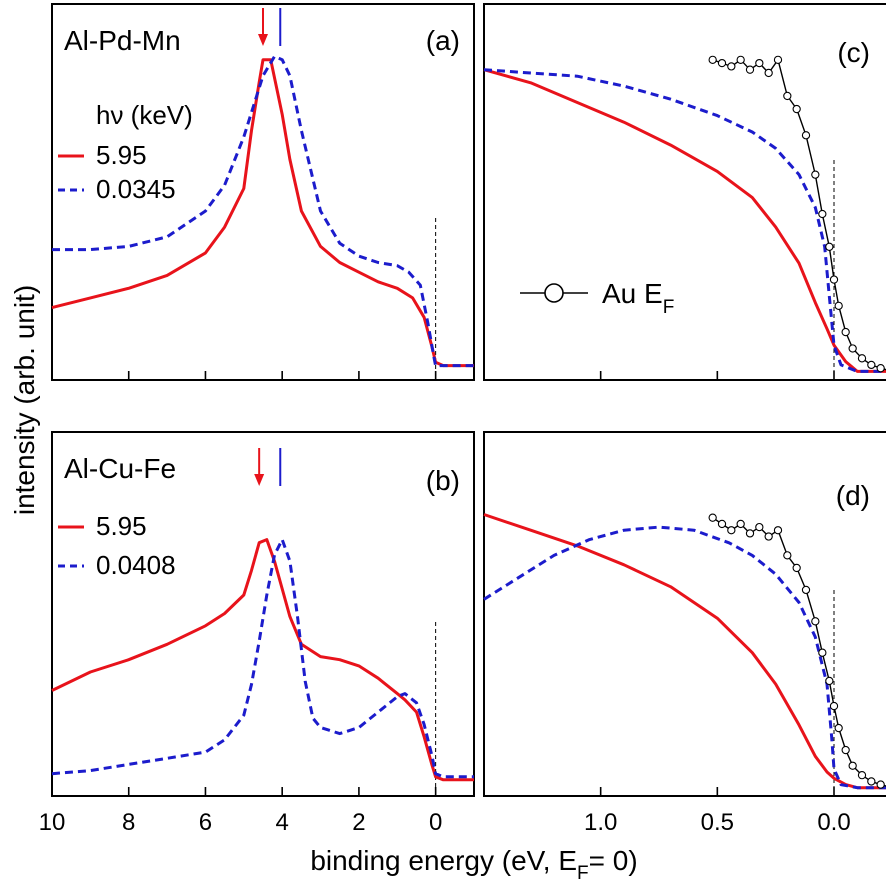  I want to click on au-legend-marker, so click(554, 293).